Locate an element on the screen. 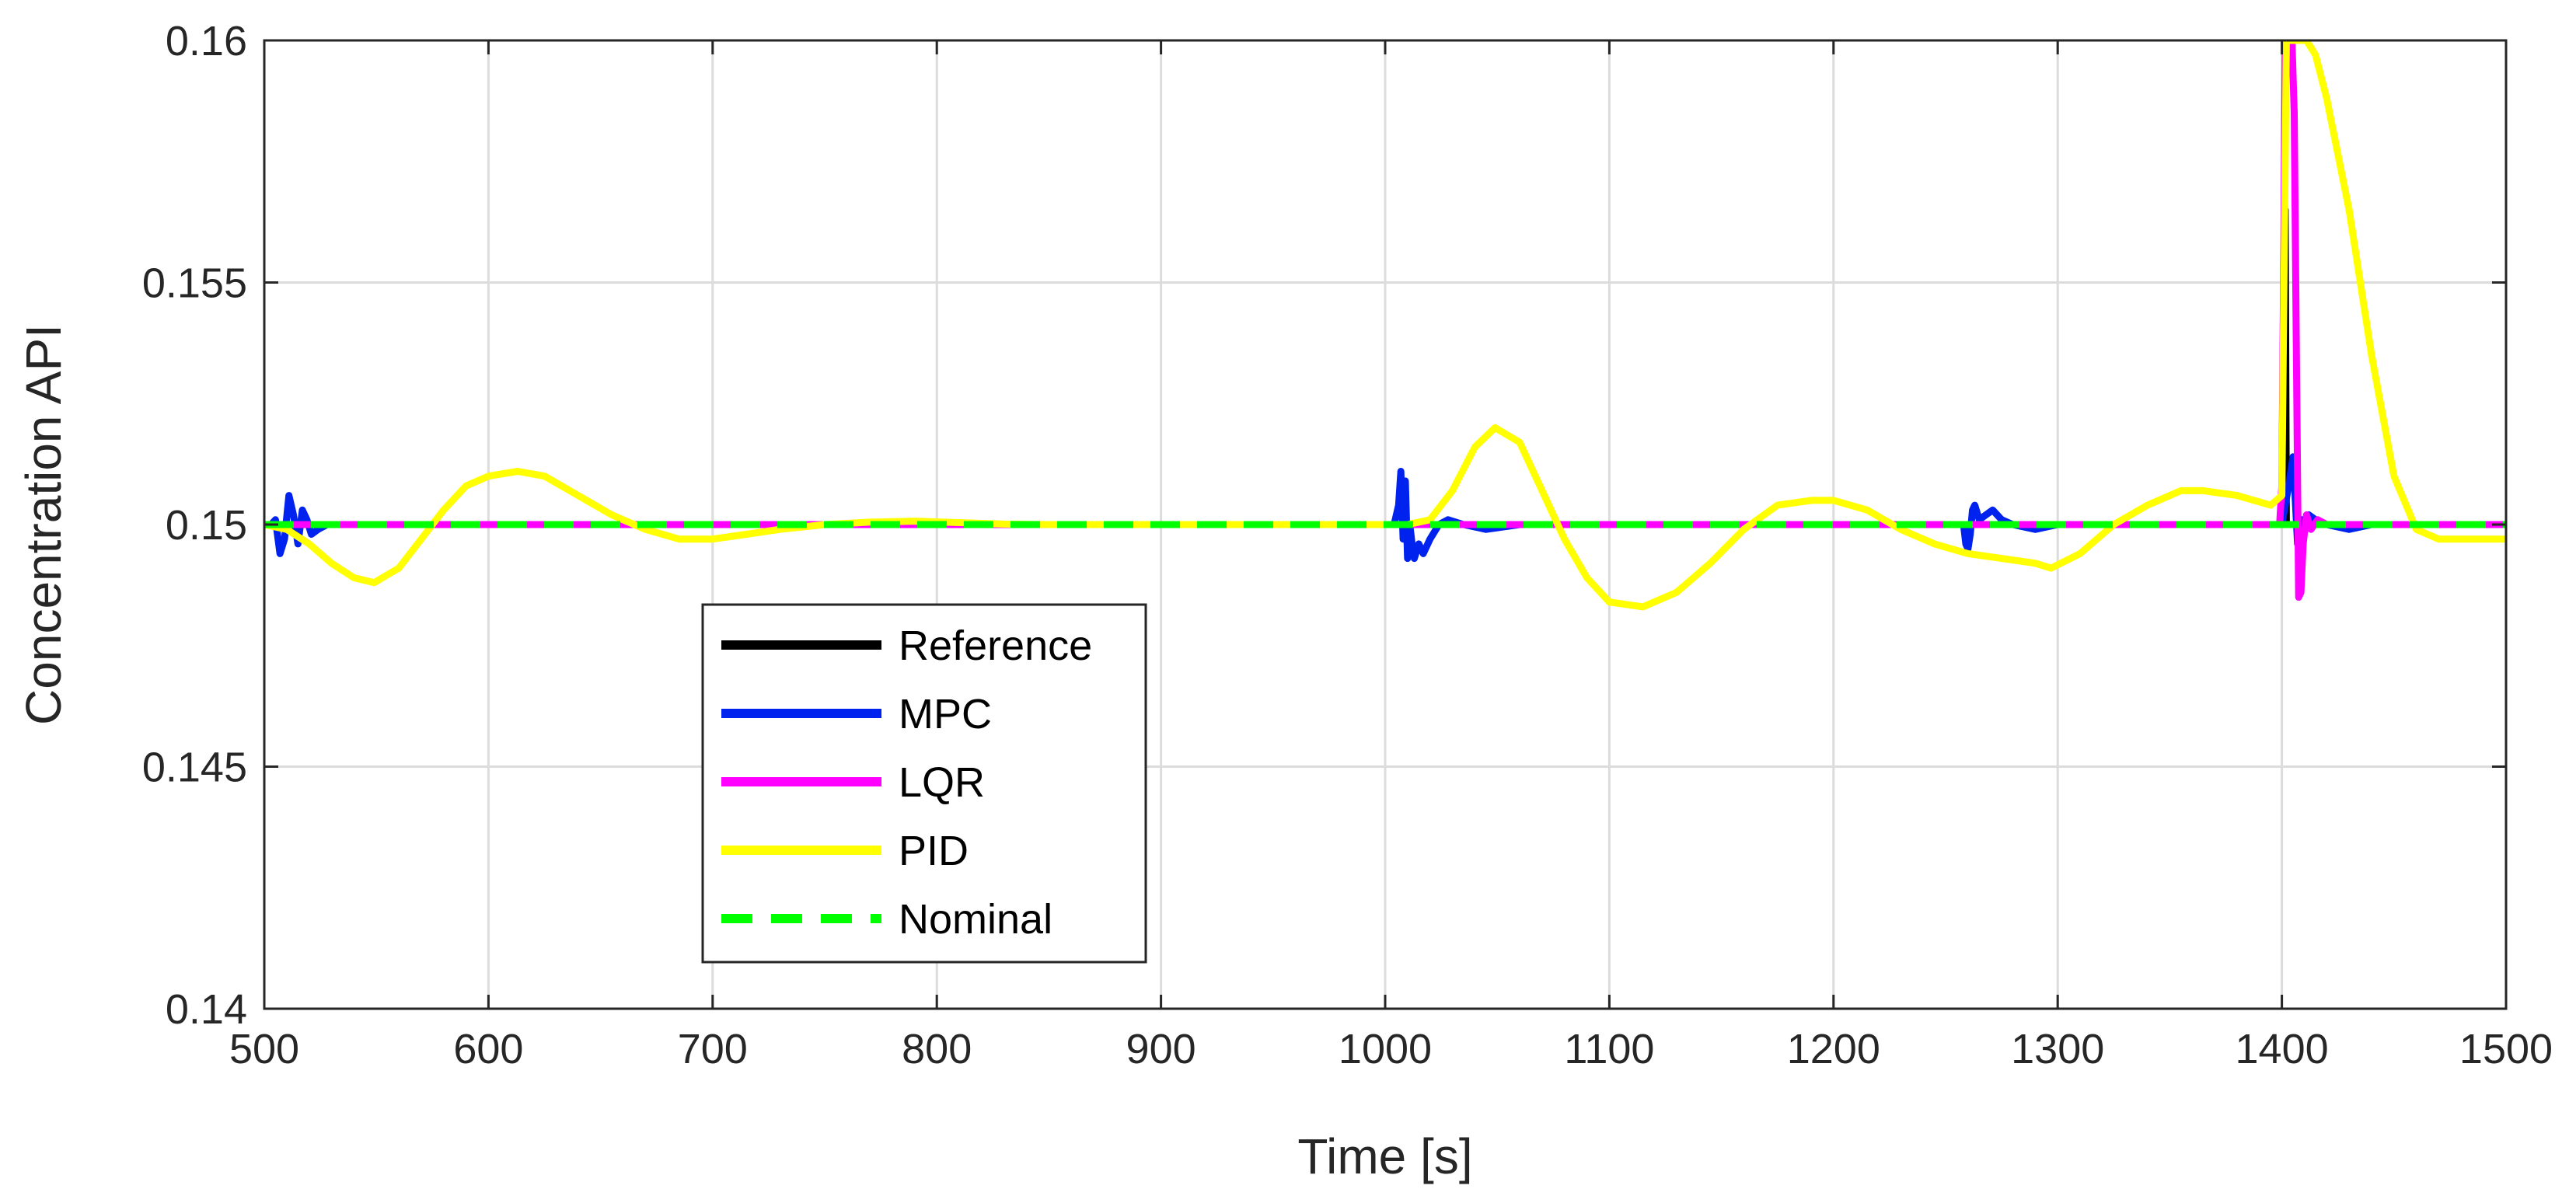 The image size is (2576, 1203). x-tick-label: 1500 is located at coordinates (2506, 1049).